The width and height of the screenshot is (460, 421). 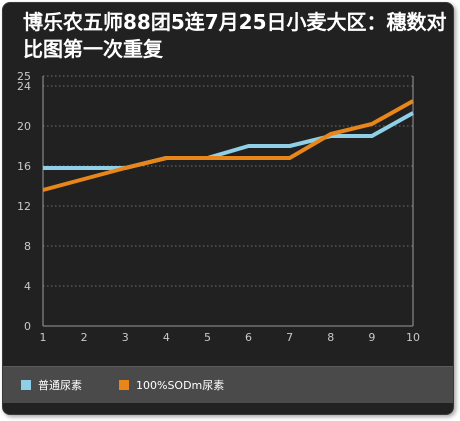 What do you see at coordinates (228, 384) in the screenshot?
I see `legend: 普通尿素 100%SODm尿素` at bounding box center [228, 384].